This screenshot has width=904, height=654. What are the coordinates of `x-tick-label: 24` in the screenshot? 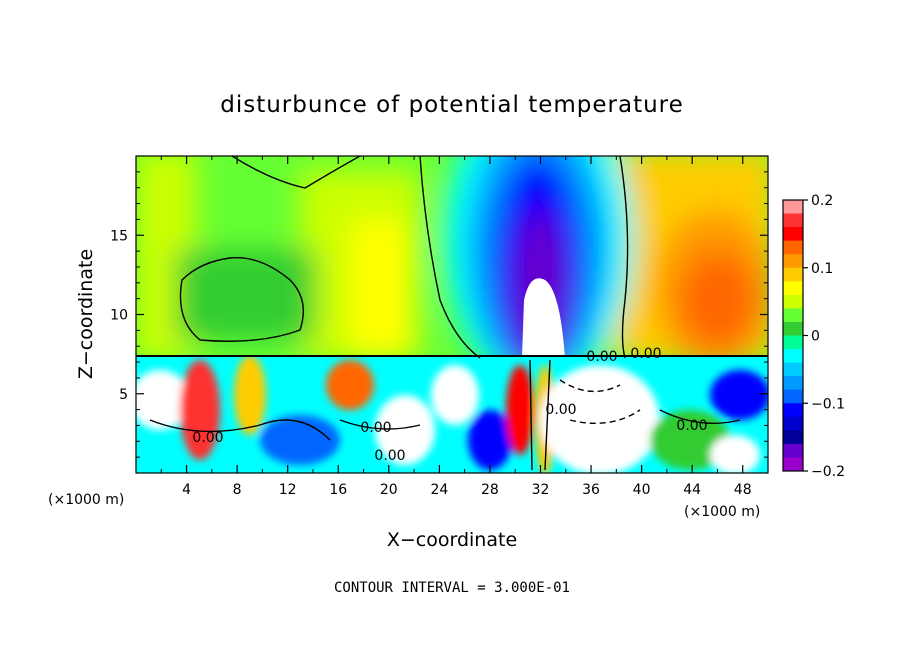 It's located at (439, 490).